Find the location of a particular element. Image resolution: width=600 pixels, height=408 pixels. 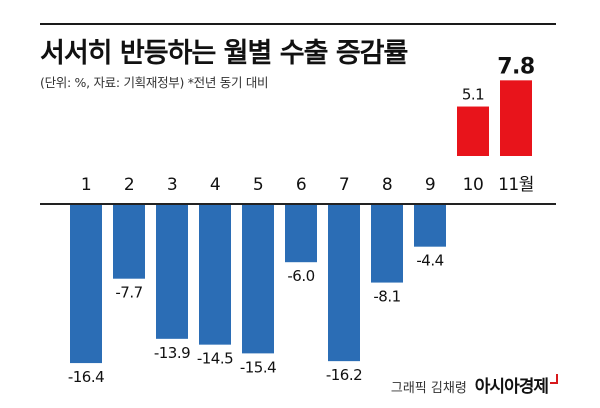

category-label-1: 1 is located at coordinates (86, 185).